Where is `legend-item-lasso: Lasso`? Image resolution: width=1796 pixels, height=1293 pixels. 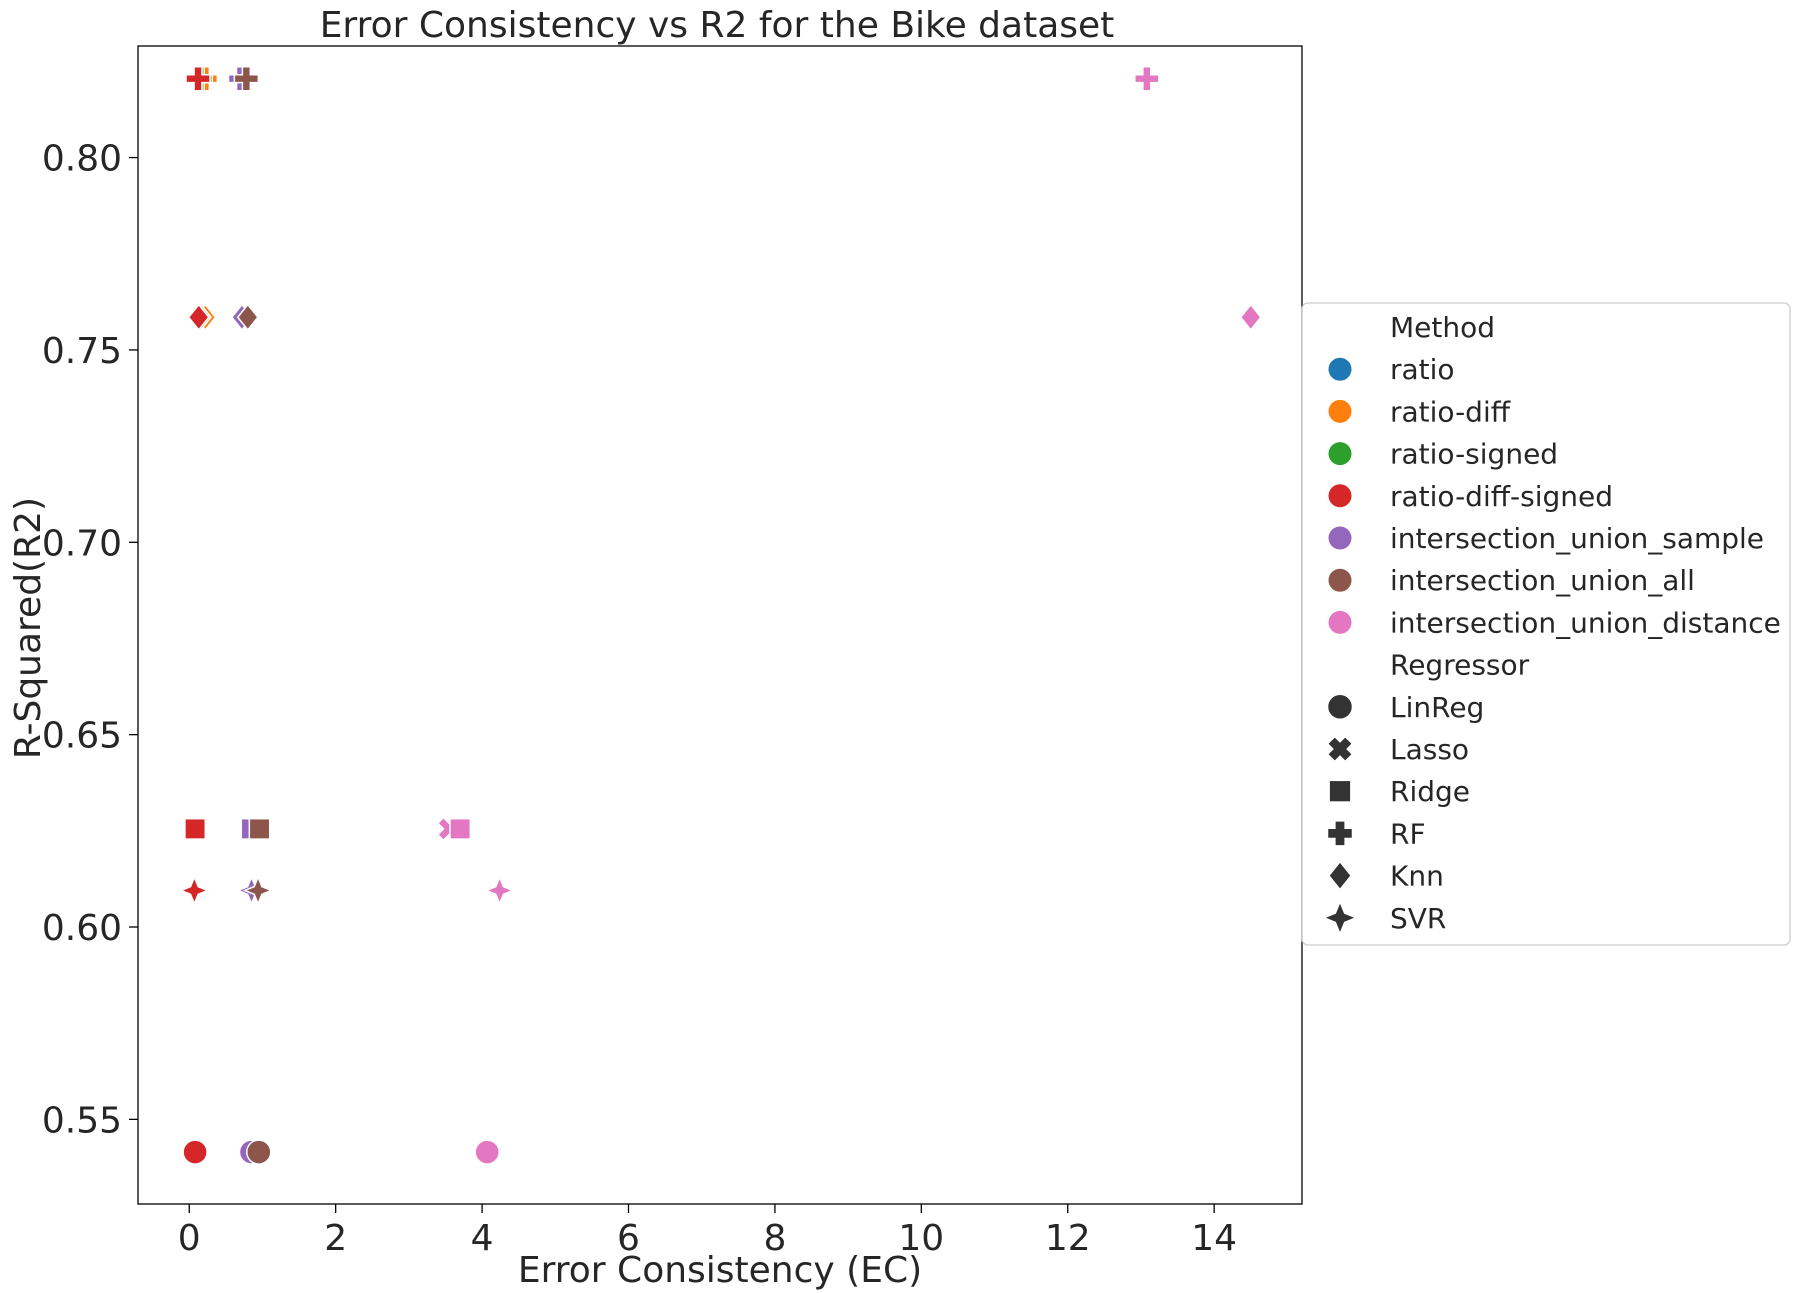 legend-item-lasso: Lasso is located at coordinates (1429, 749).